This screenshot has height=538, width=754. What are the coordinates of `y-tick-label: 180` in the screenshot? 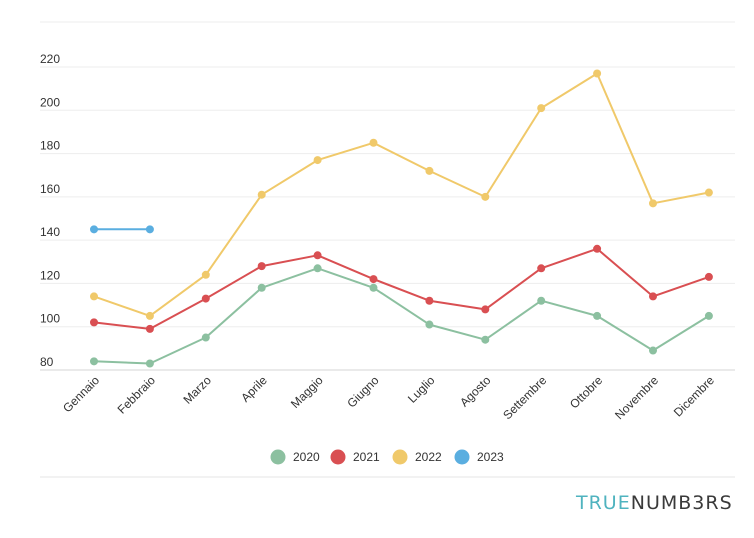 It's located at (50, 146).